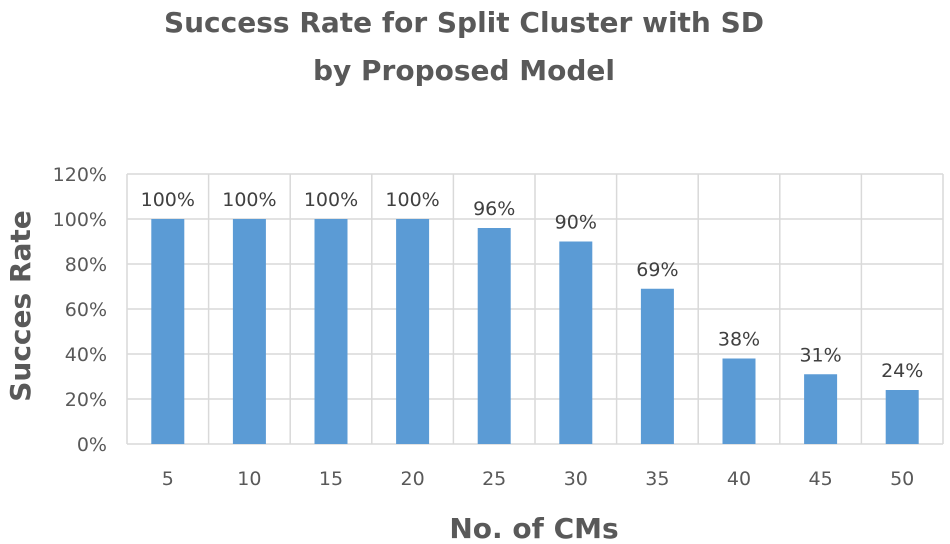 Image resolution: width=950 pixels, height=544 pixels. Describe the element at coordinates (412, 200) in the screenshot. I see `data-label-20: 100%` at that location.